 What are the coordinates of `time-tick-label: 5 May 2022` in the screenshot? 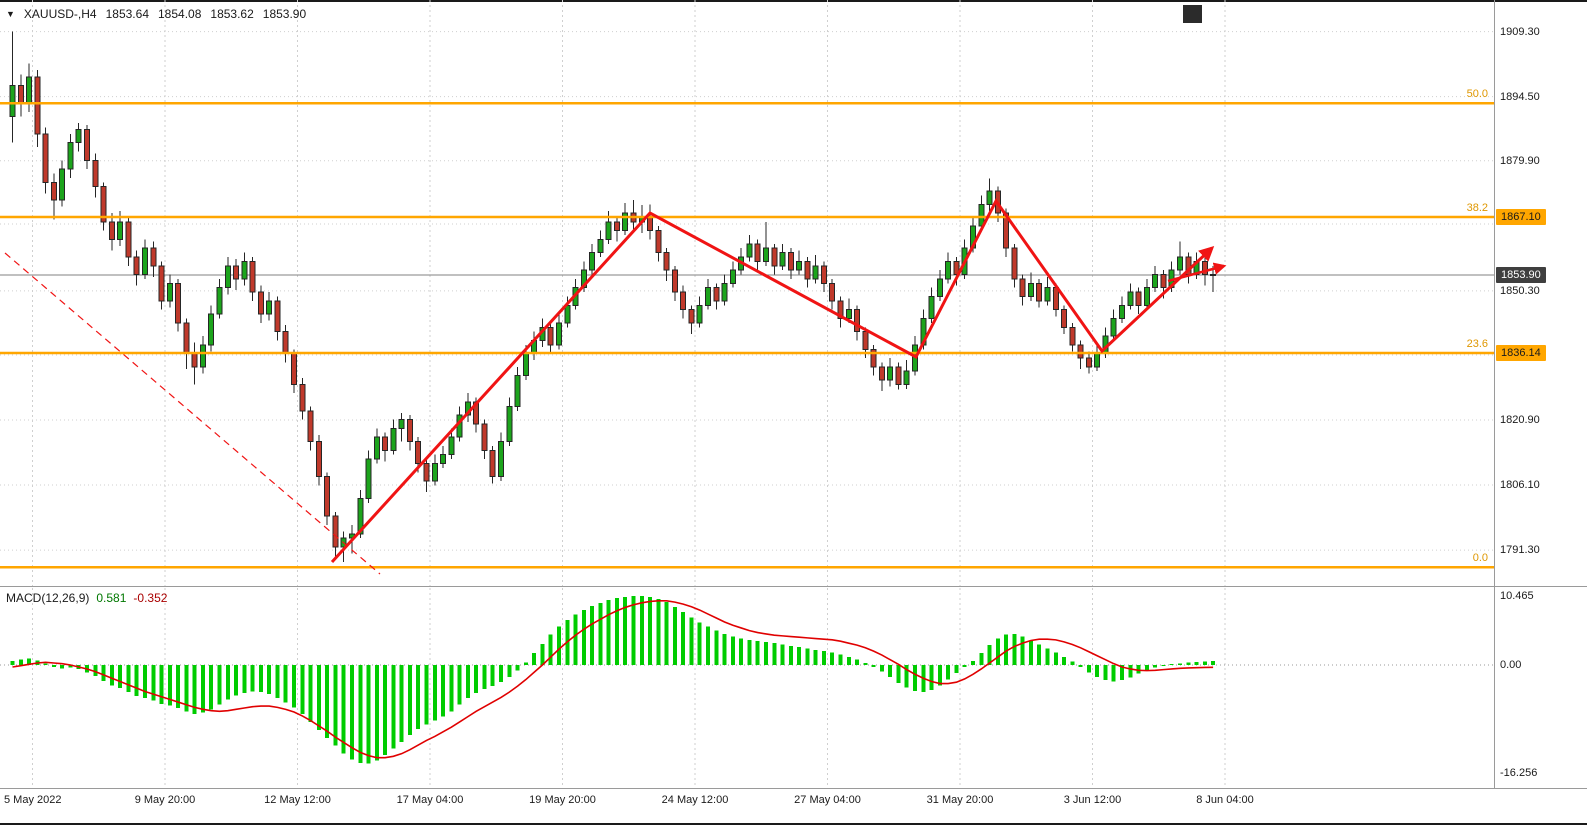 It's located at (33, 800).